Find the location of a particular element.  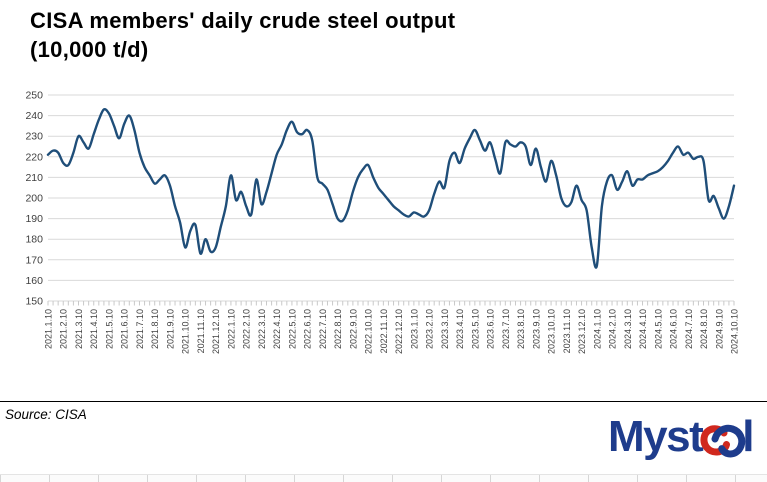

svg-text: 2021.11.10 is located at coordinates (201, 331).